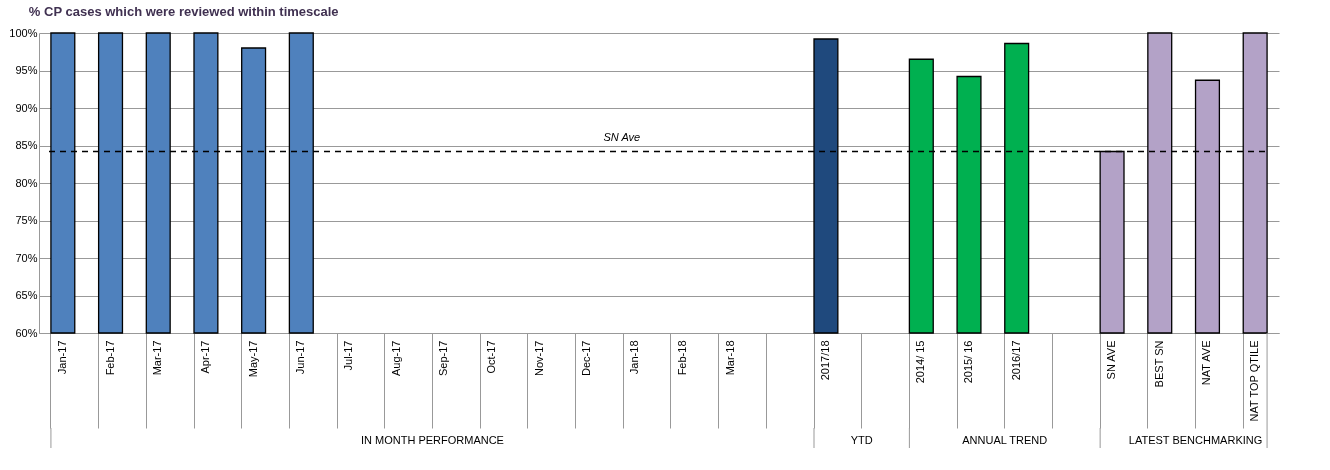 The height and width of the screenshot is (470, 1330). Describe the element at coordinates (252, 359) in the screenshot. I see `x-tick-label: May-17` at that location.